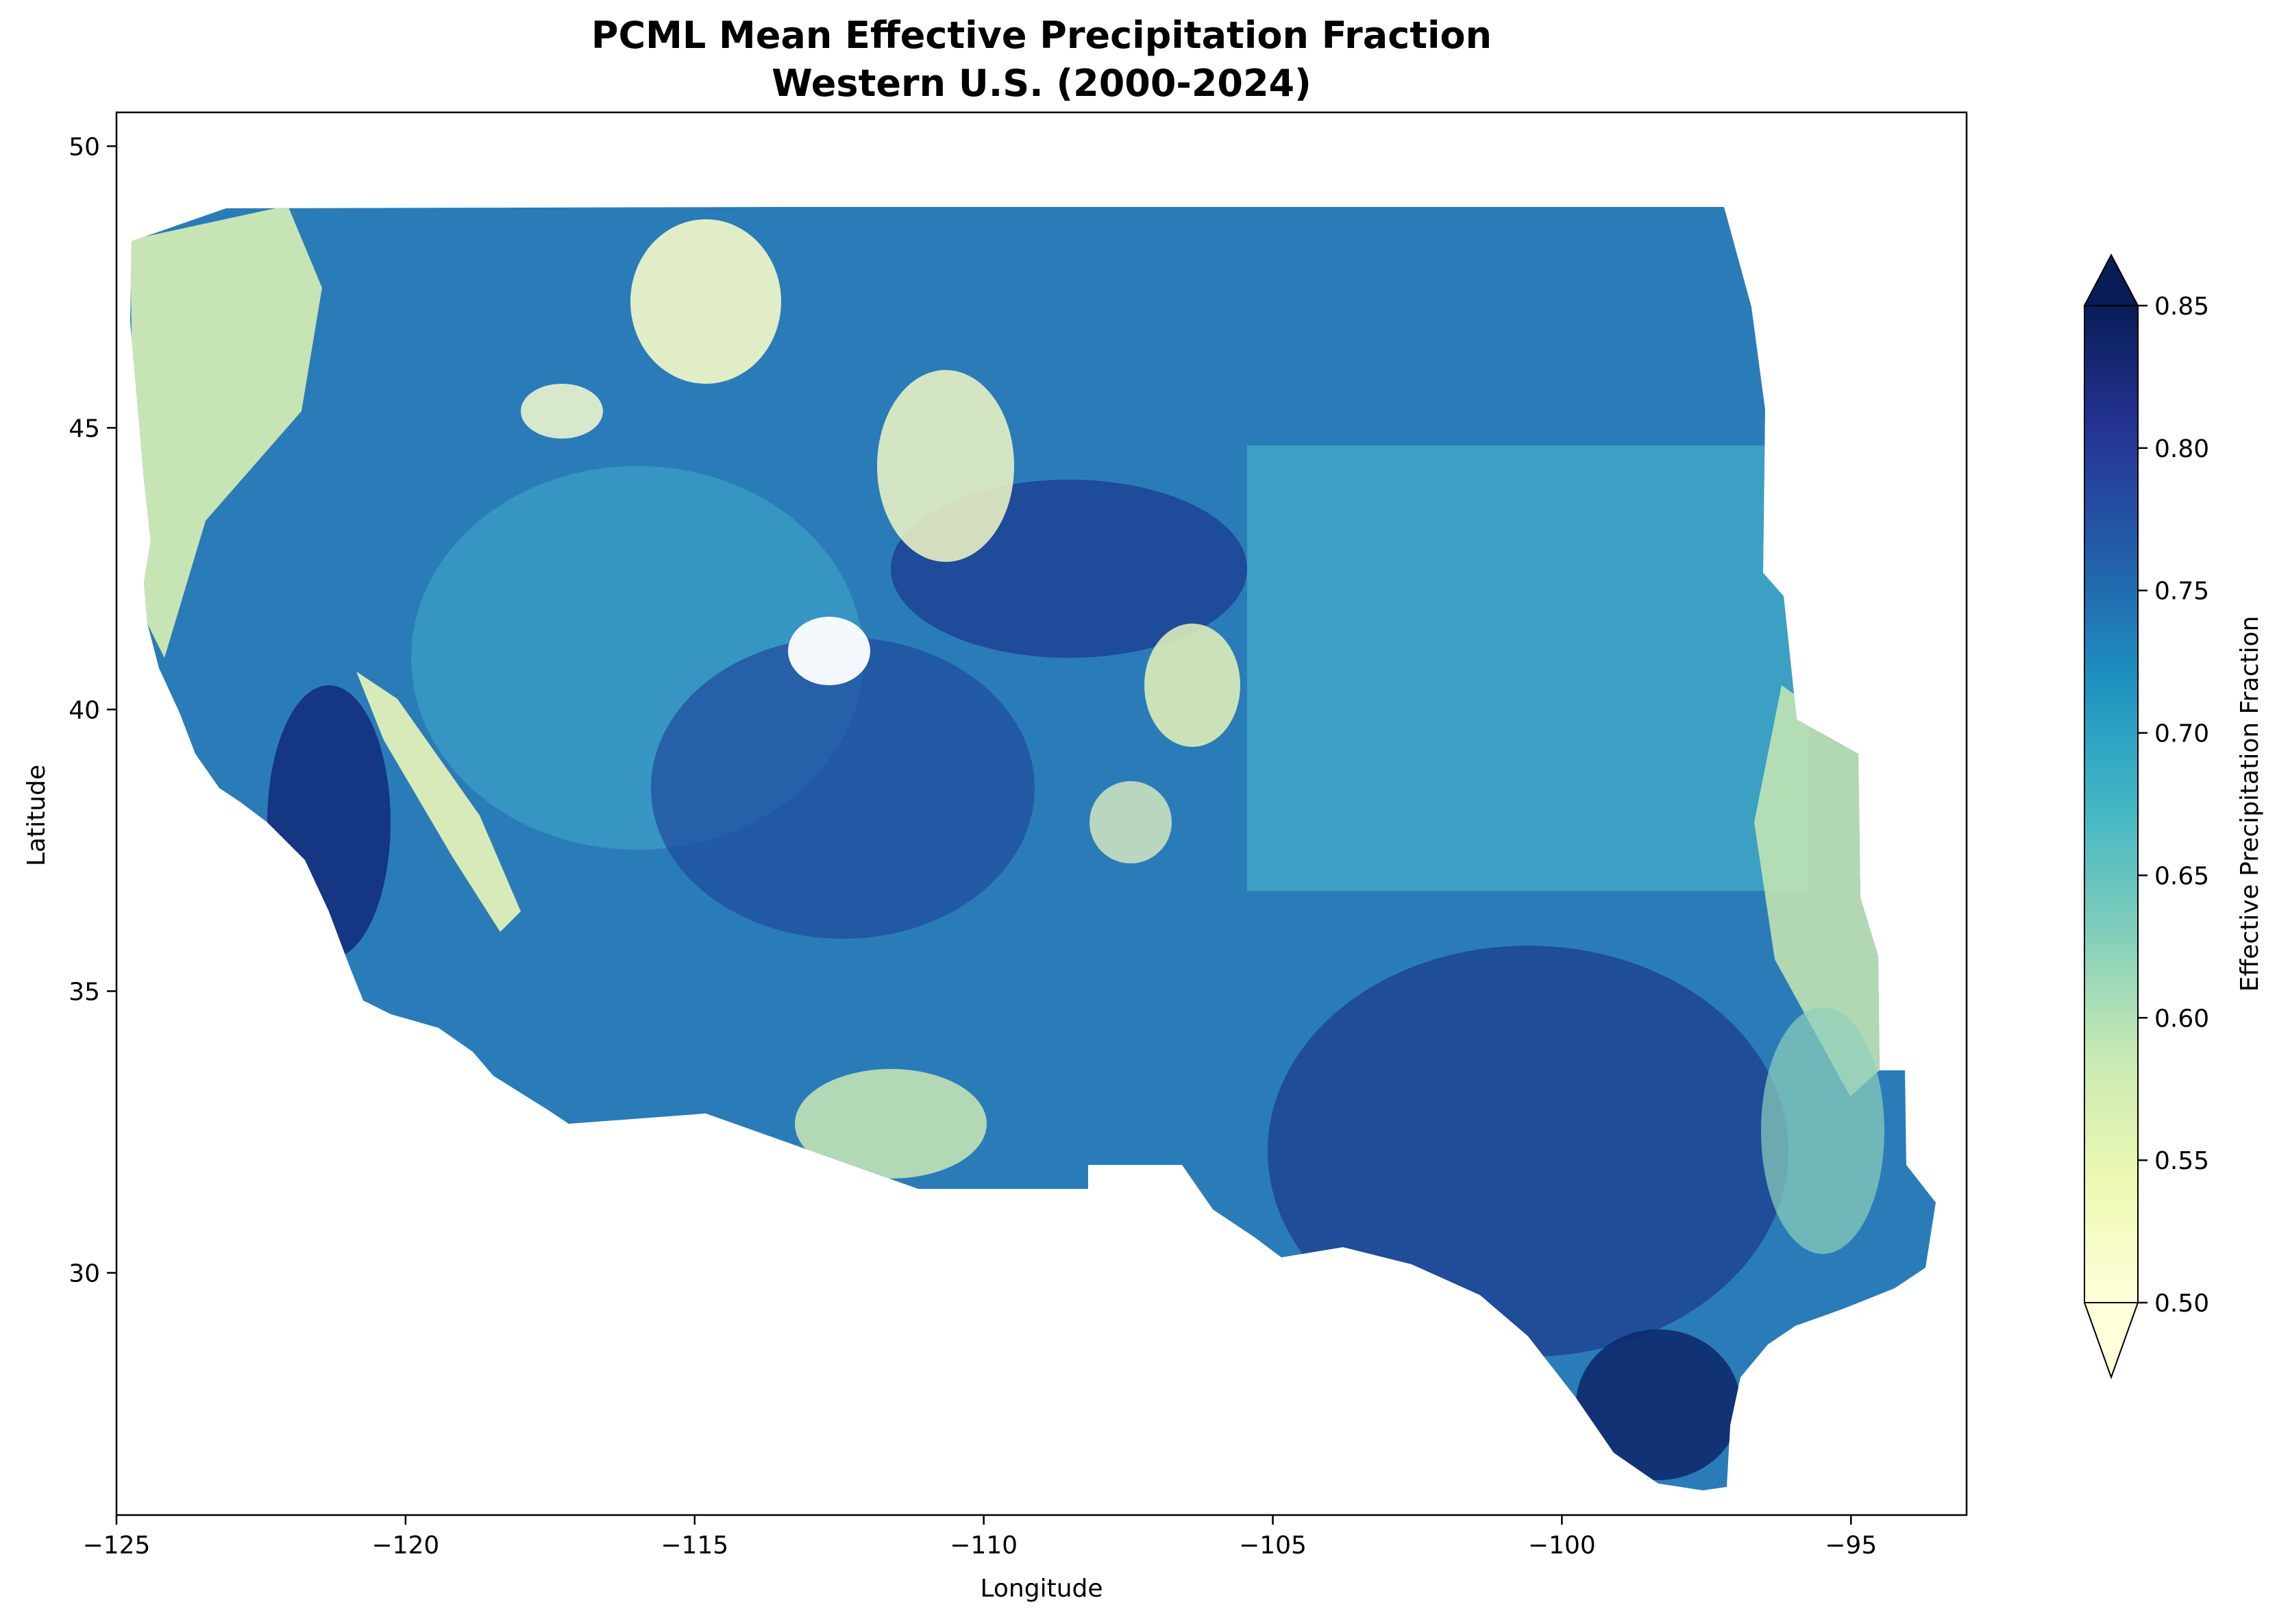 This screenshot has height=1624, width=2277. What do you see at coordinates (2111, 804) in the screenshot?
I see `colorbar-gradient` at bounding box center [2111, 804].